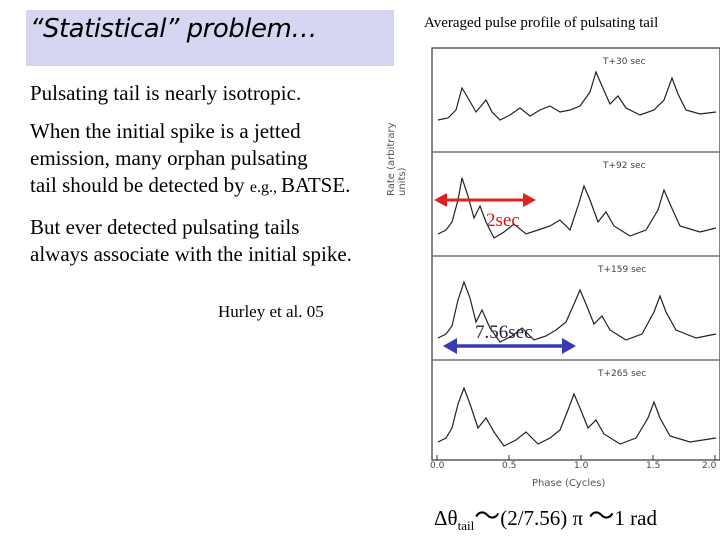 The width and height of the screenshot is (720, 540). Describe the element at coordinates (635, 518) in the screenshot. I see `formula-end: 1 rad` at that location.